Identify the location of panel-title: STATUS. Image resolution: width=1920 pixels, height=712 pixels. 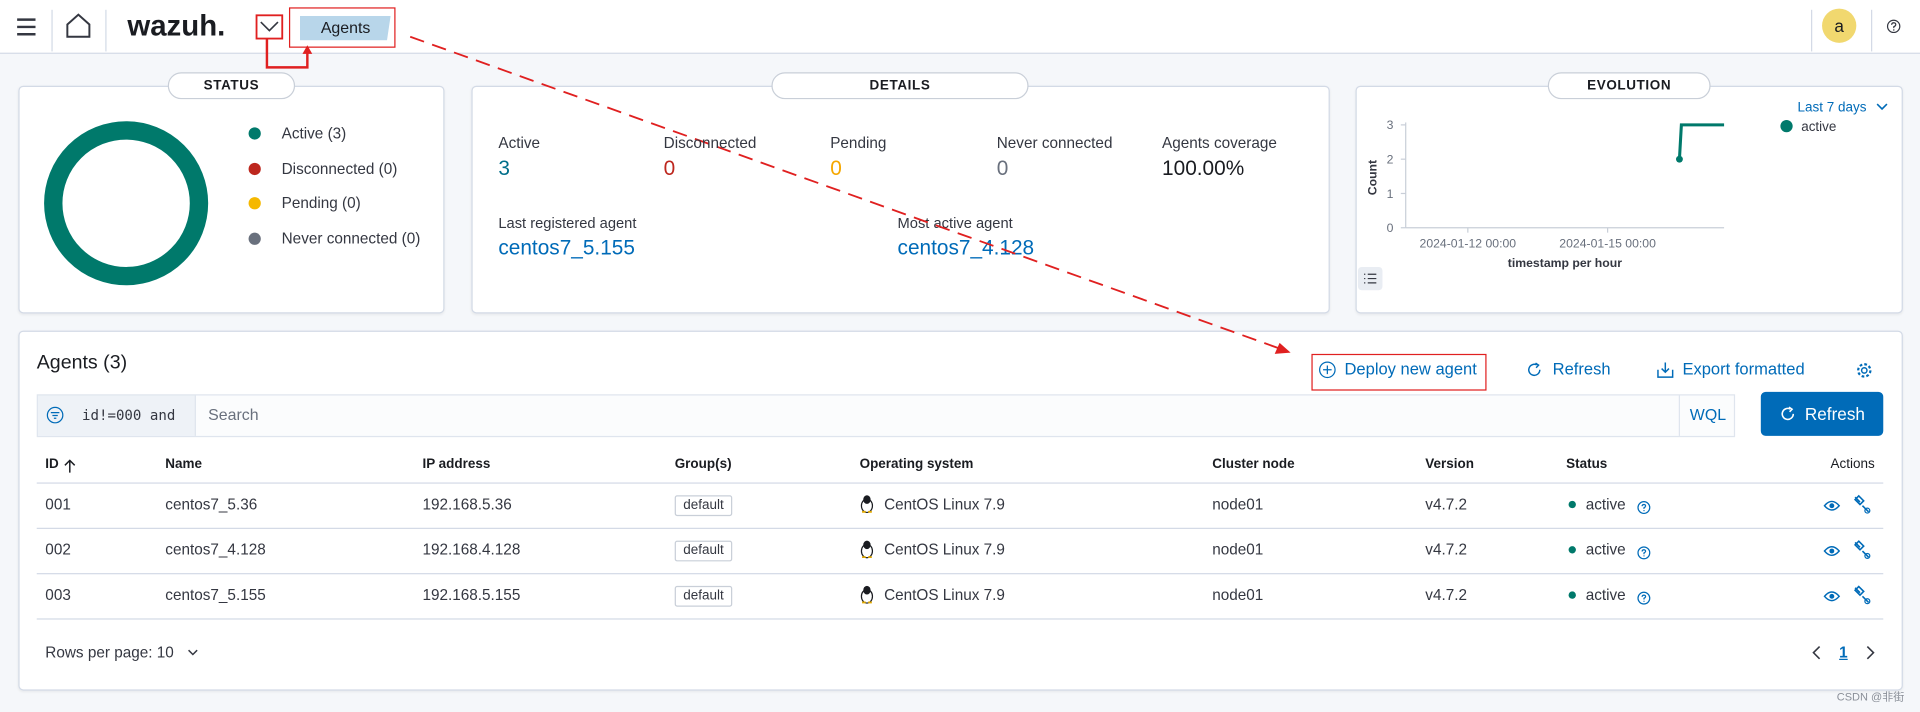
(231, 86).